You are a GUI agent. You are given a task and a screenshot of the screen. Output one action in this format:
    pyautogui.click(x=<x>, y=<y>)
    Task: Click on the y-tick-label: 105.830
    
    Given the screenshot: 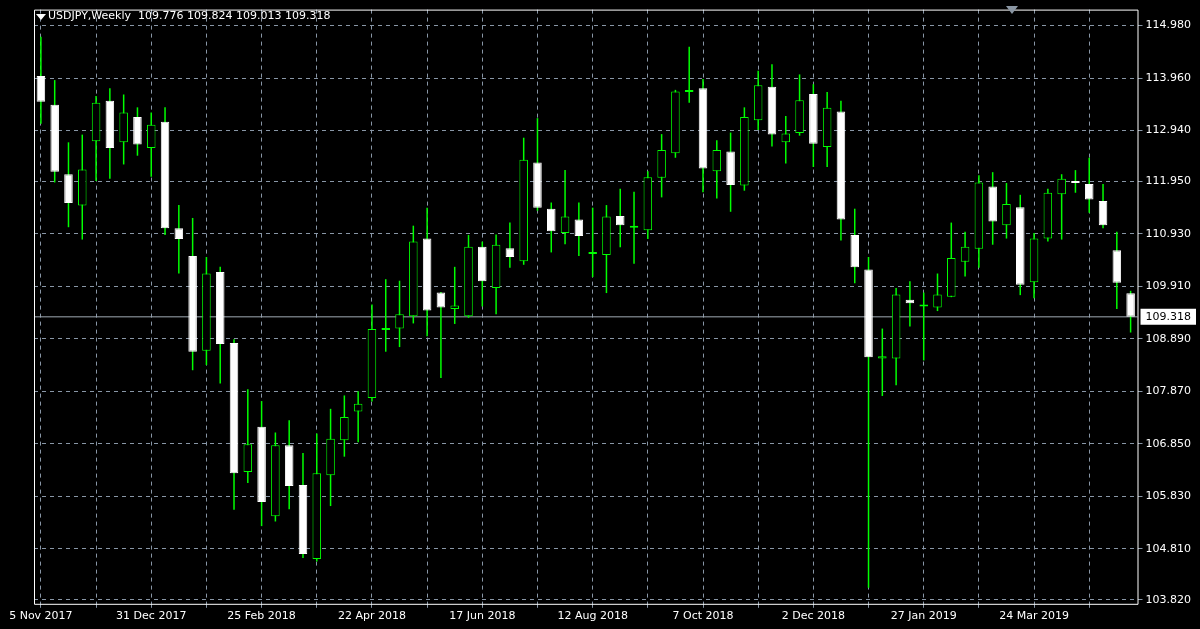 What is the action you would take?
    pyautogui.click(x=1168, y=496)
    